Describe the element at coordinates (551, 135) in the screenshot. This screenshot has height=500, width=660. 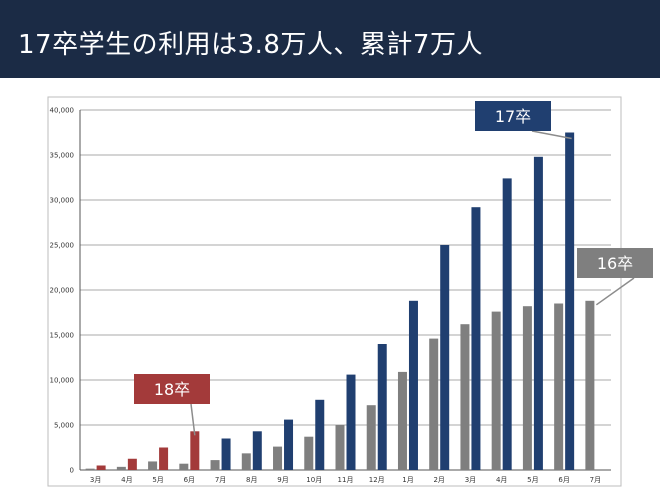
I see `callout-17sotsu-pointer` at that location.